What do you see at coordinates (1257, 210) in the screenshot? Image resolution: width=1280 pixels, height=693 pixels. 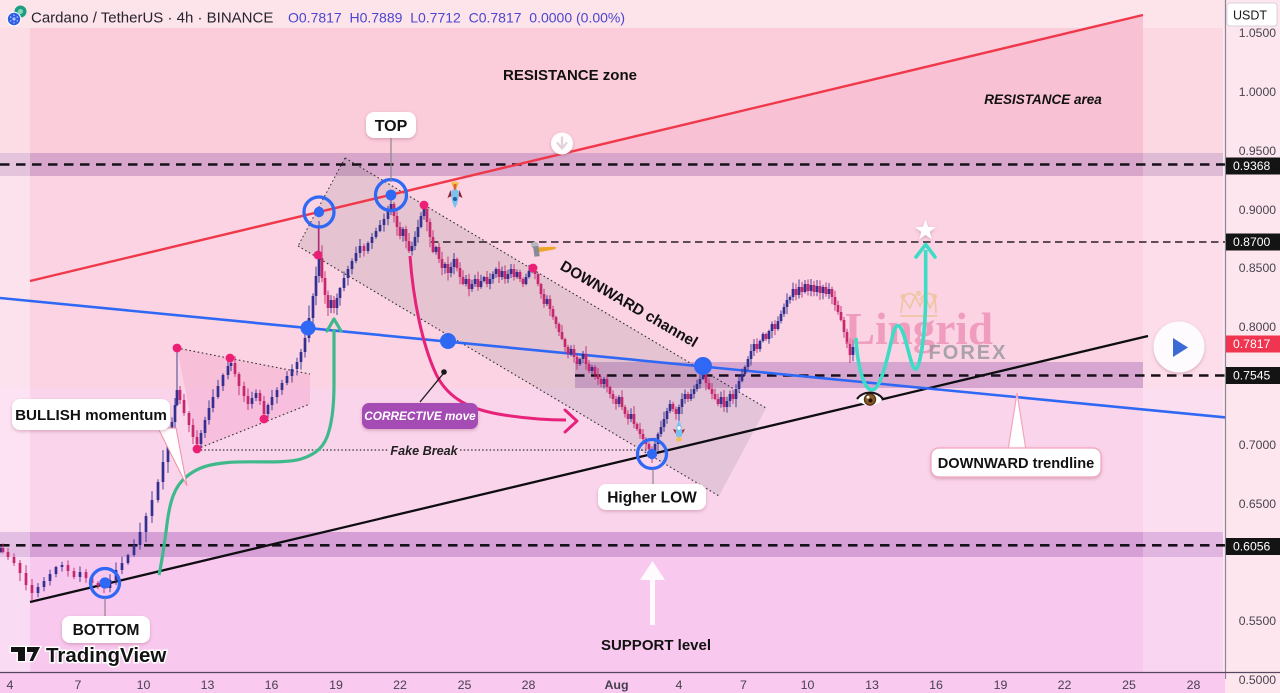 I see `svg-text: 0.9000` at bounding box center [1257, 210].